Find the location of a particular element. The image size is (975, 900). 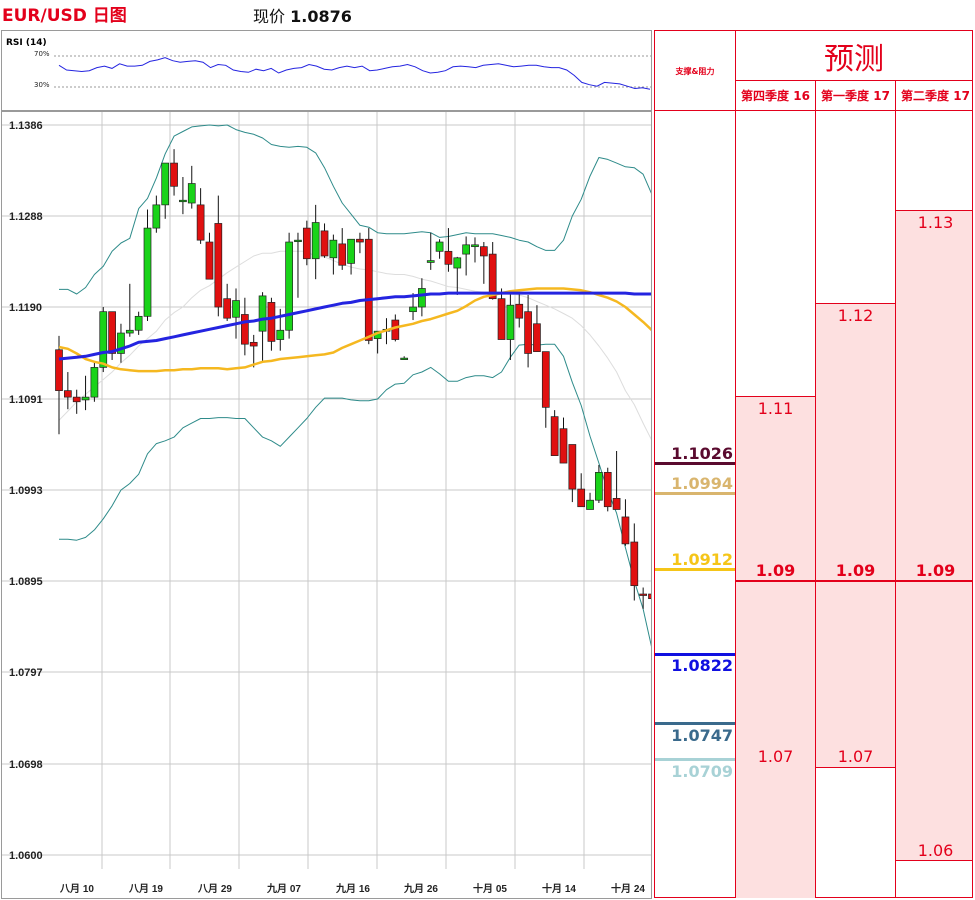

x-tick-label: 九月 26 is located at coordinates (420, 888).